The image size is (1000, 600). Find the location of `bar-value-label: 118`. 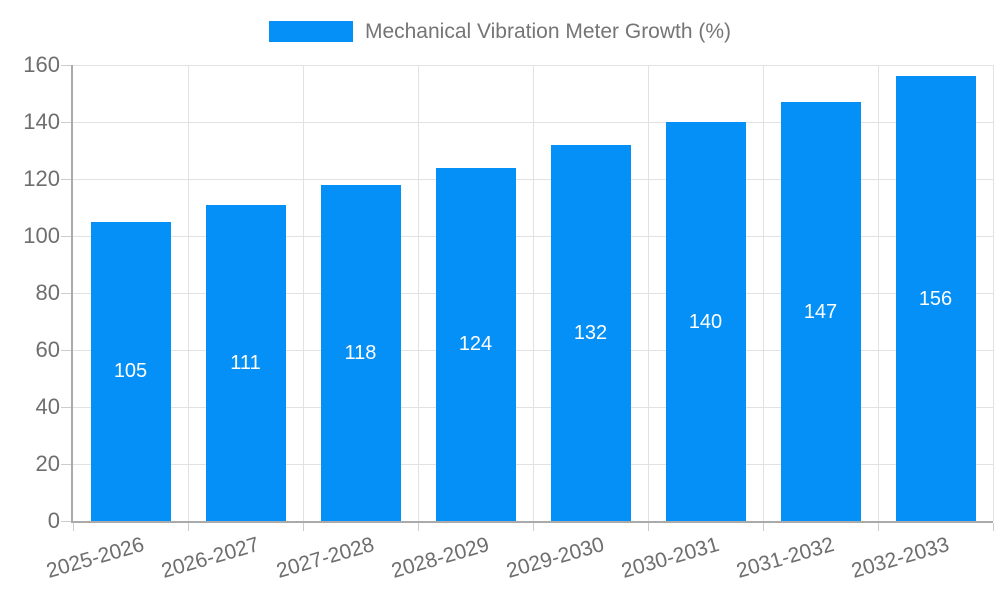

bar-value-label: 118 is located at coordinates (360, 352).